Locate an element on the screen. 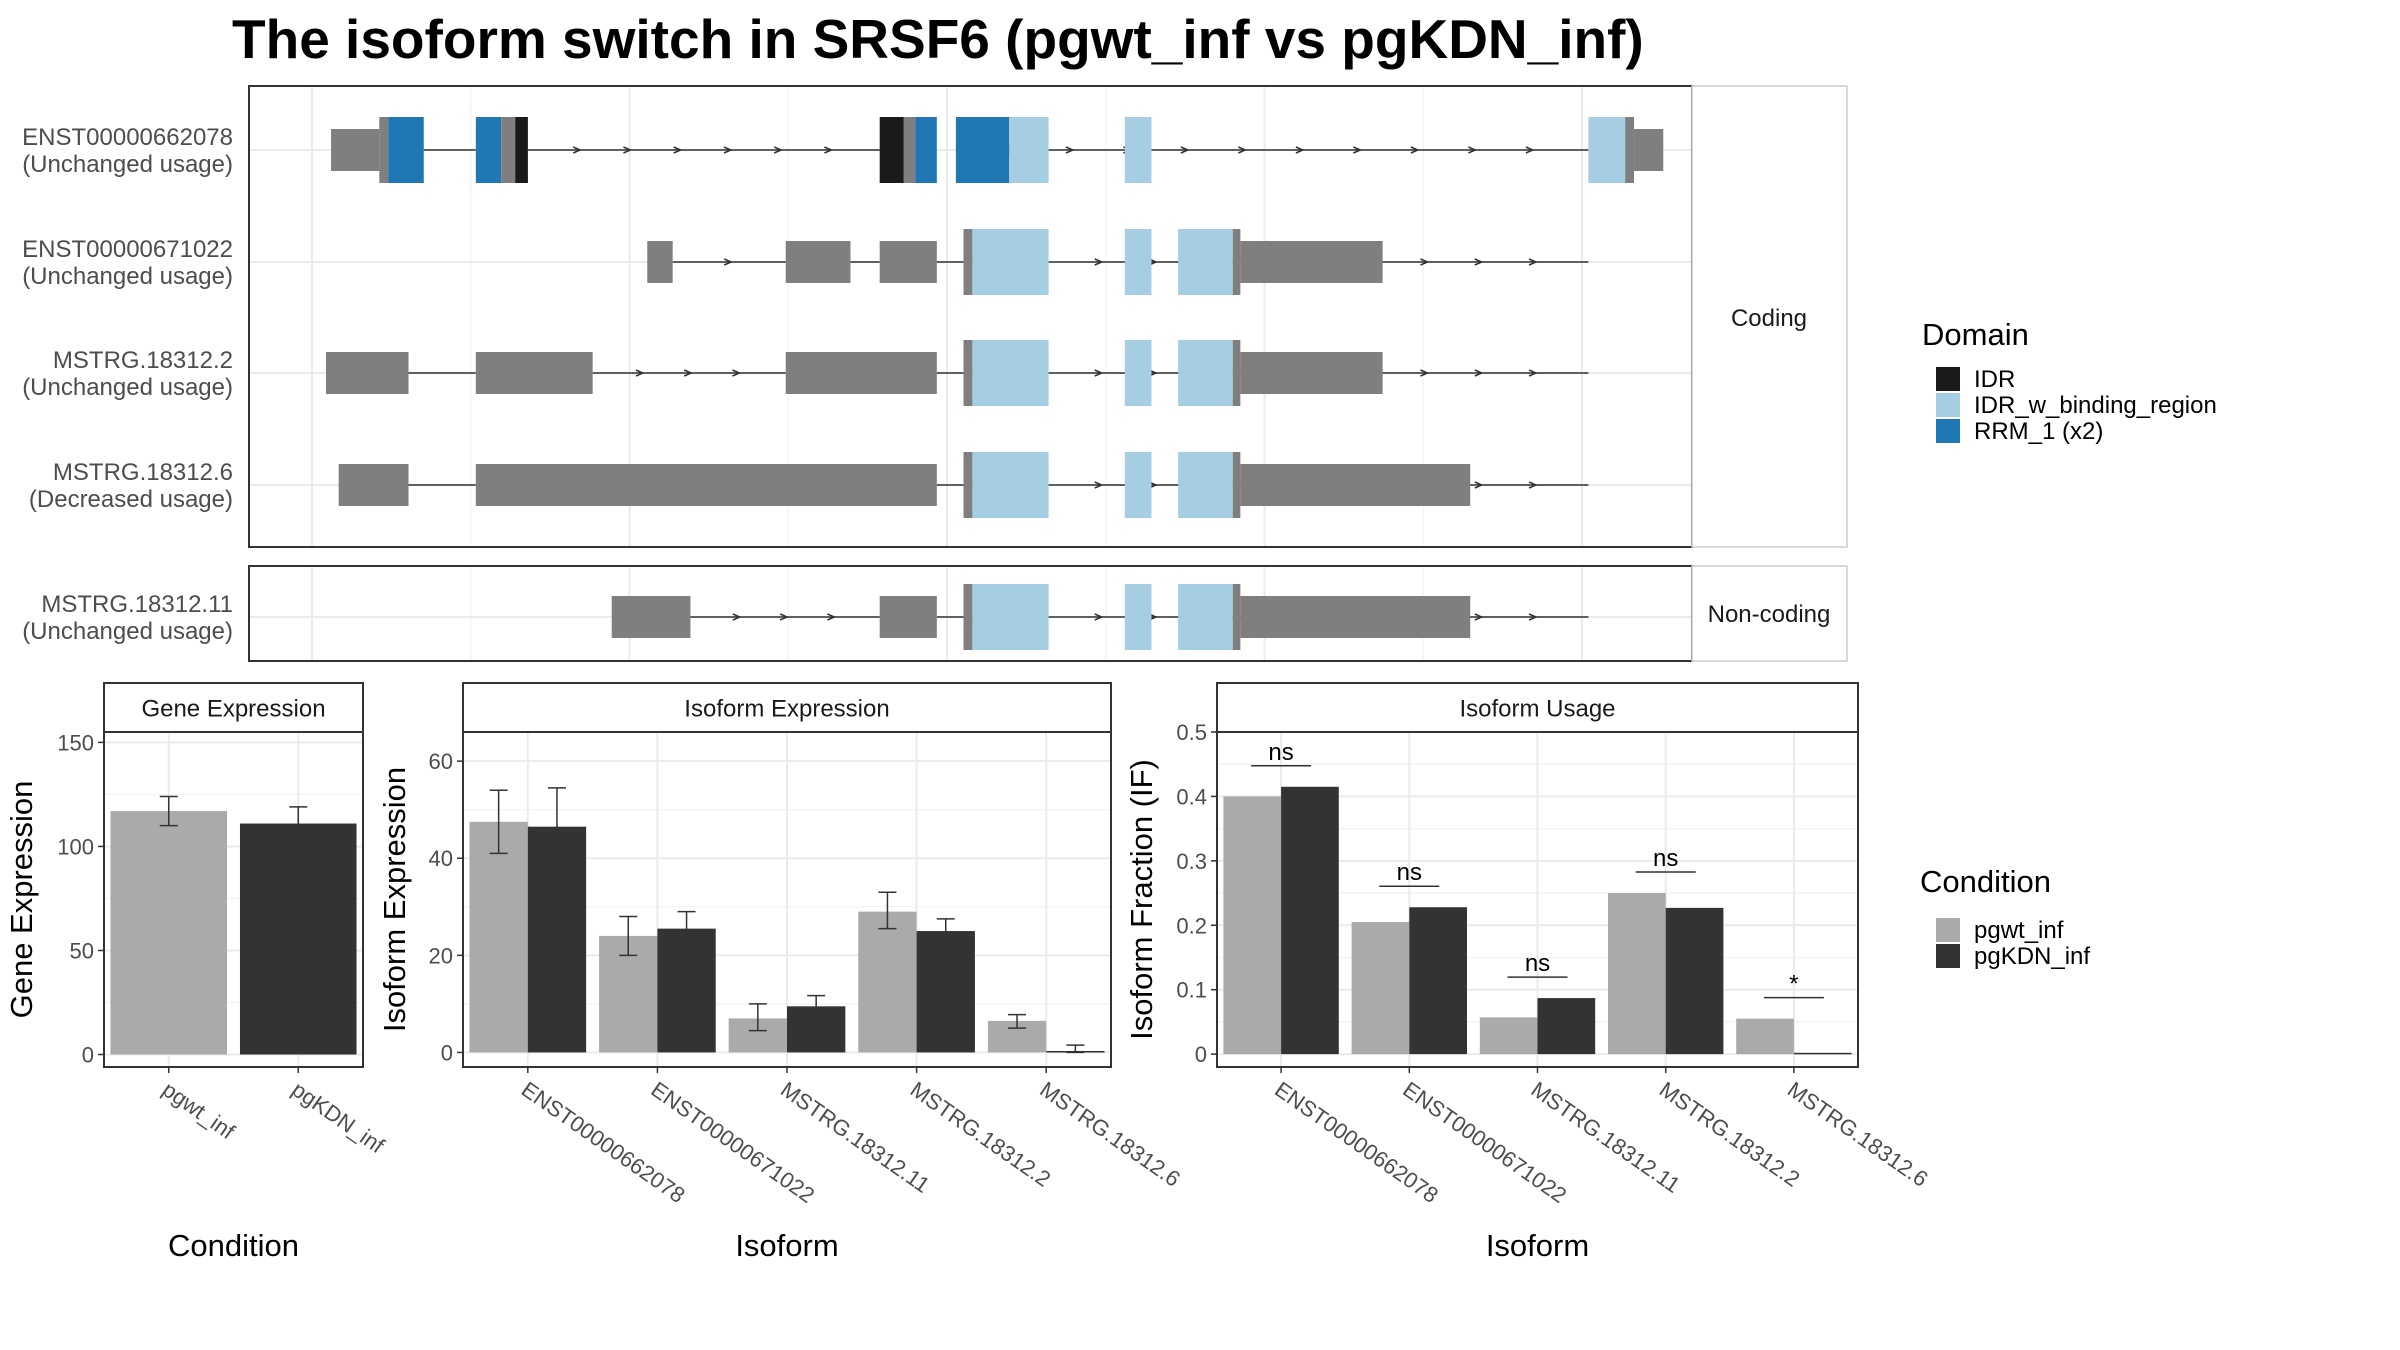 The width and height of the screenshot is (2400, 1350). y-tick-label: 150 is located at coordinates (75, 742).